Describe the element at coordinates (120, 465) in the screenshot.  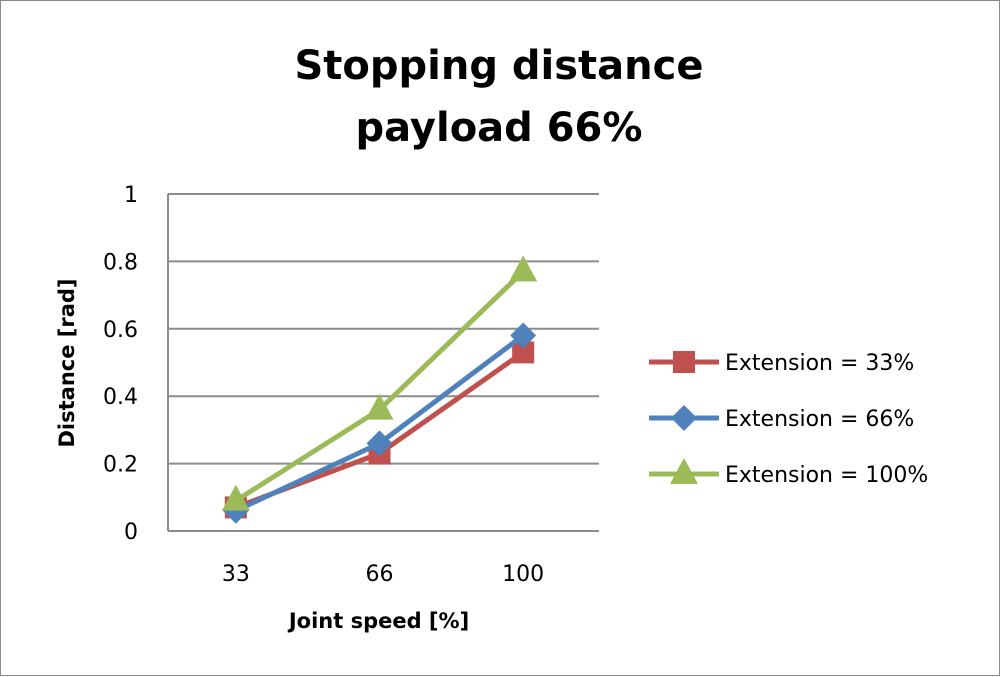
I see `y-tick-label: 0.2` at that location.